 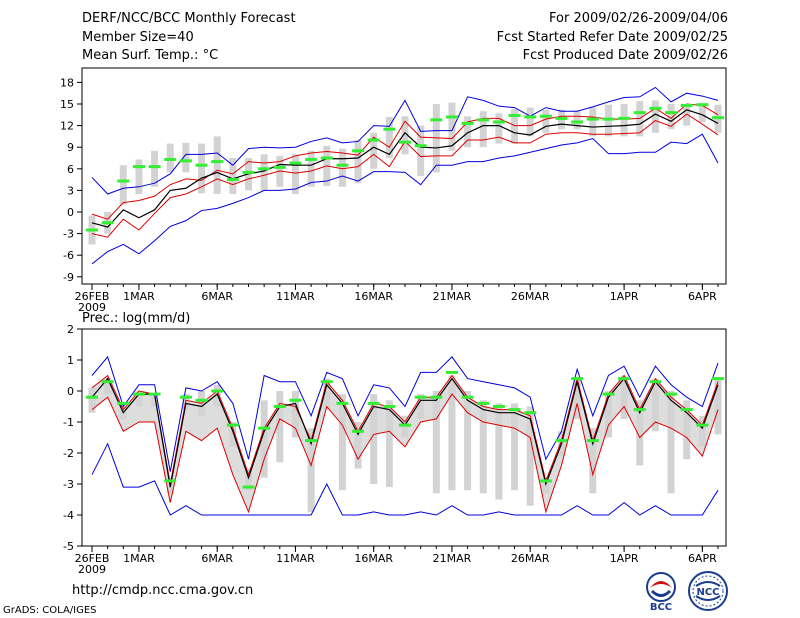 I want to click on forecast-produced-date: Fcst Produced Date 2009/02/26, so click(x=625, y=55).